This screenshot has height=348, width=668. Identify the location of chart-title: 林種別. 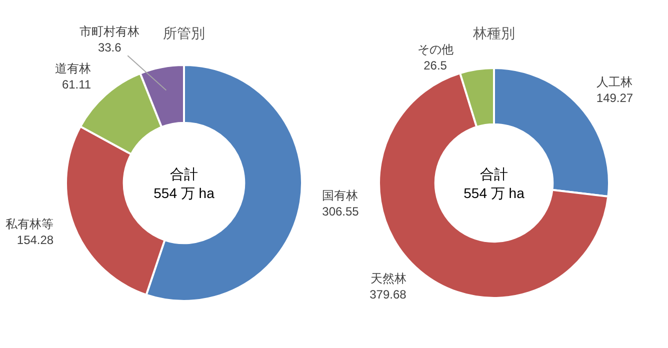
(493, 33).